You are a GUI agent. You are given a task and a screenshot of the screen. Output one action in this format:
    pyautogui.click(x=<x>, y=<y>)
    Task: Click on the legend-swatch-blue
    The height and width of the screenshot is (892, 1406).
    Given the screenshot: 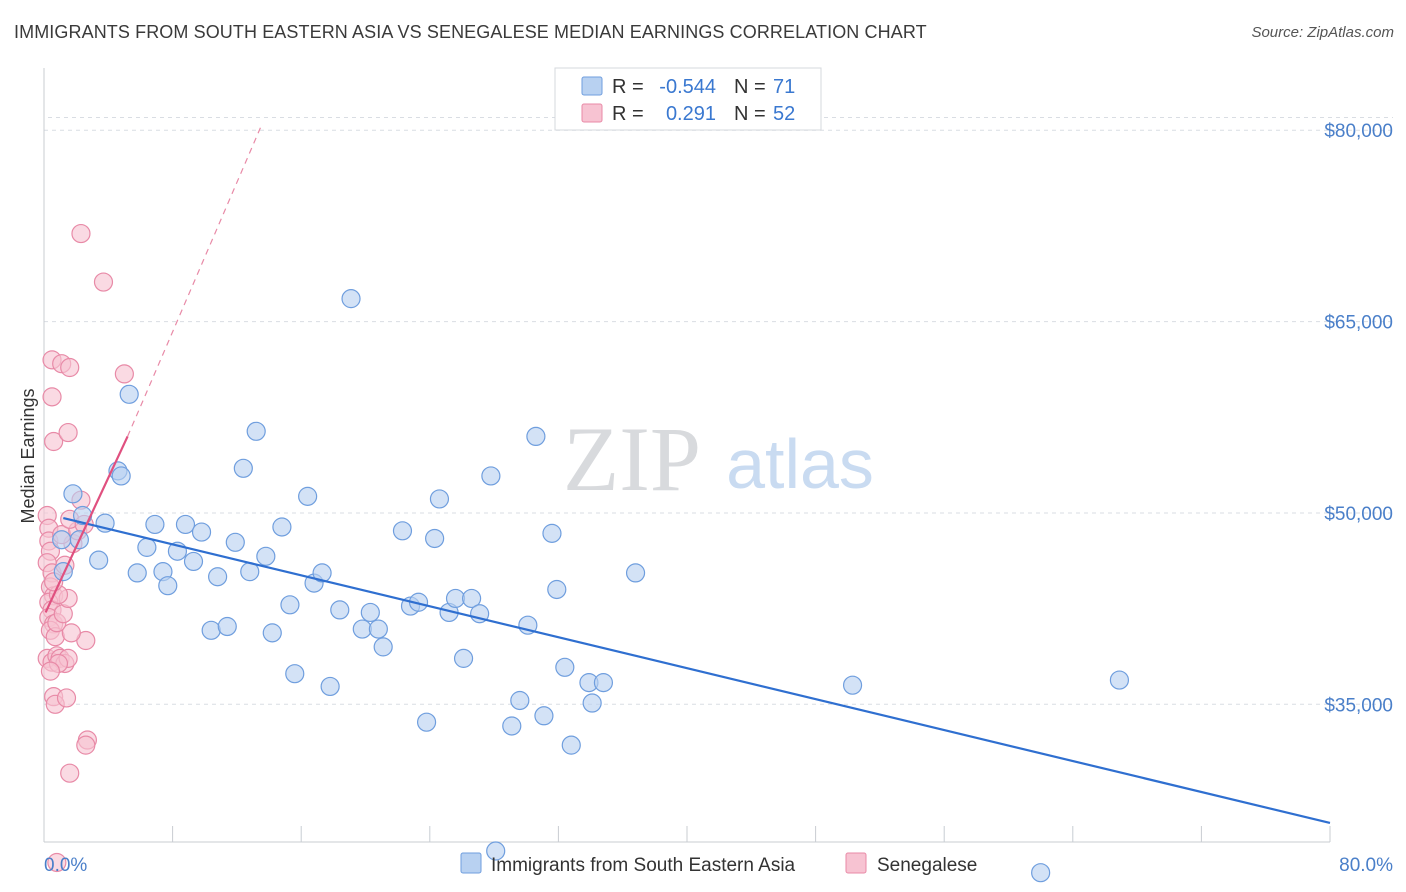 What is the action you would take?
    pyautogui.click(x=592, y=86)
    